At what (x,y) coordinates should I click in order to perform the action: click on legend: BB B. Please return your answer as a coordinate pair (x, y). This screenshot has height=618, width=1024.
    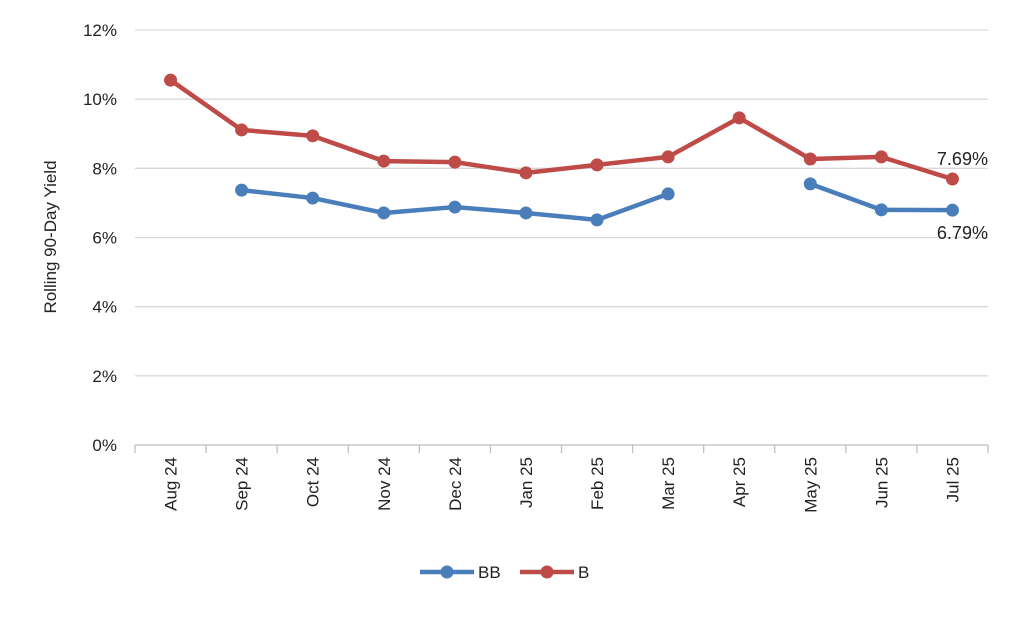
    Looking at the image, I should click on (504, 572).